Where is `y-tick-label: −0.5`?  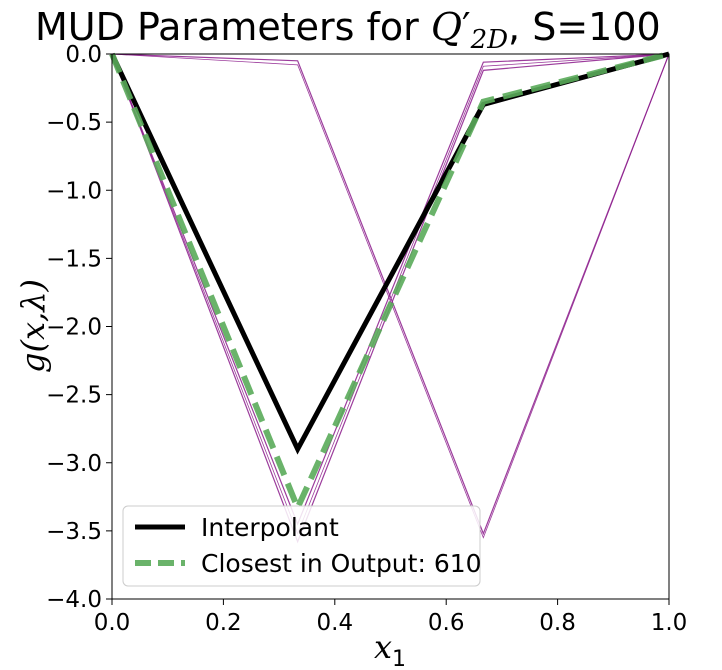 y-tick-label: −0.5 is located at coordinates (74, 123).